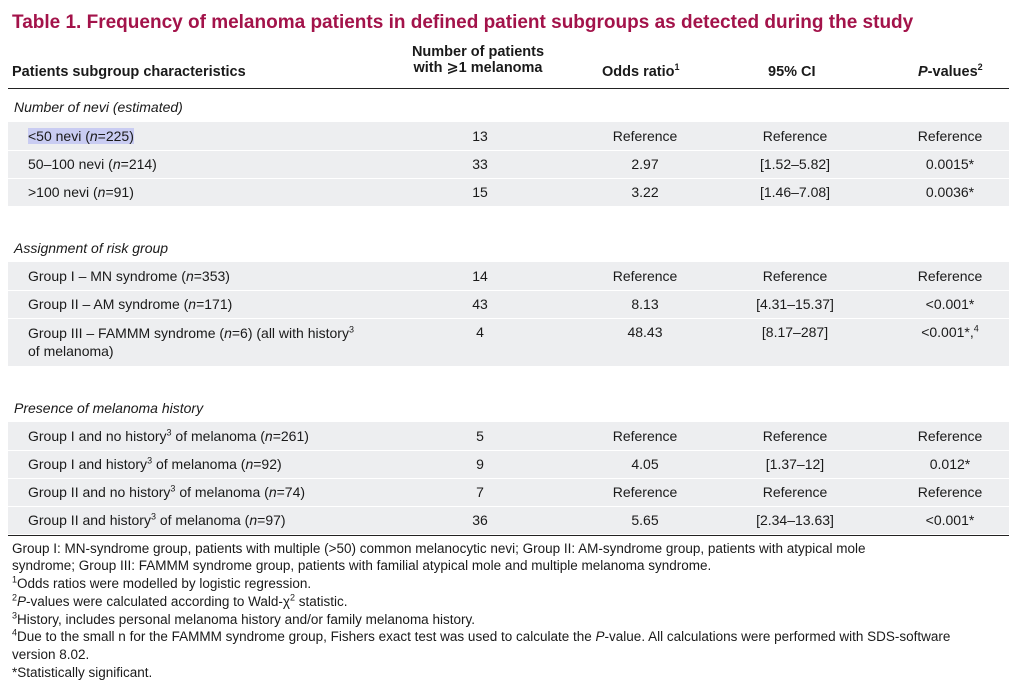  What do you see at coordinates (63, 192) in the screenshot?
I see `row-label-text: >100 nevi (` at bounding box center [63, 192].